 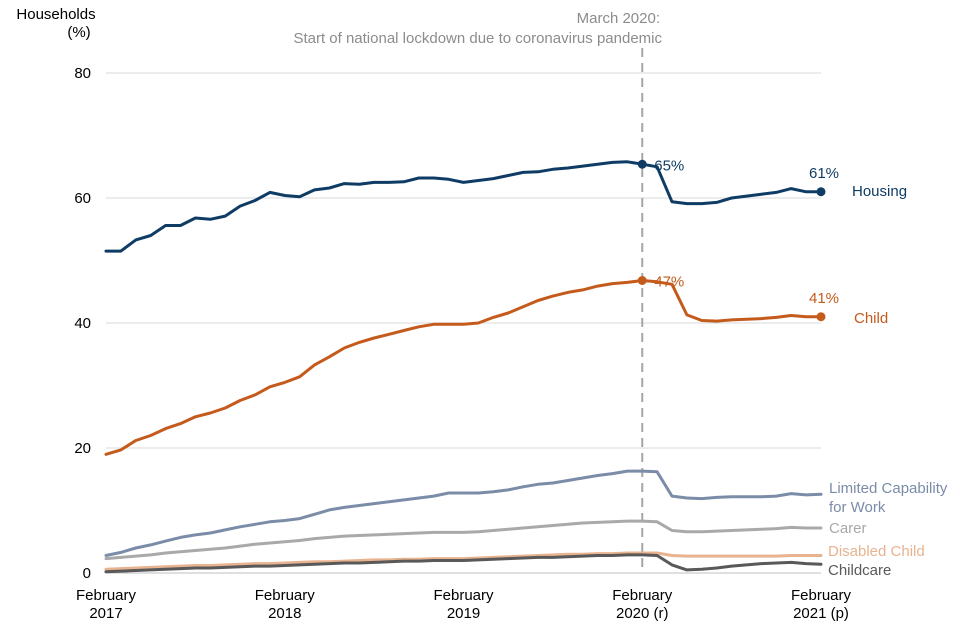 I want to click on x-tick-label-0-line1: February, so click(x=106, y=595).